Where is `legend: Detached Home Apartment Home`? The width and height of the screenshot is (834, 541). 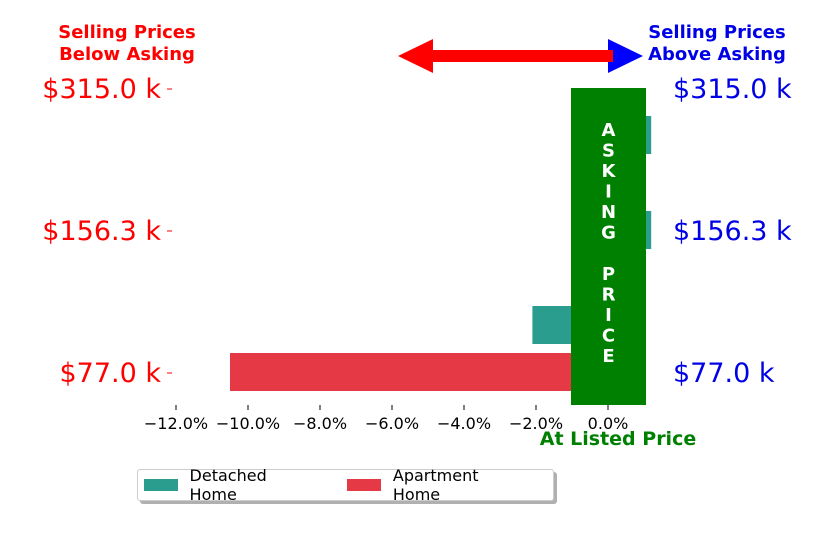 legend: Detached Home Apartment Home is located at coordinates (345, 485).